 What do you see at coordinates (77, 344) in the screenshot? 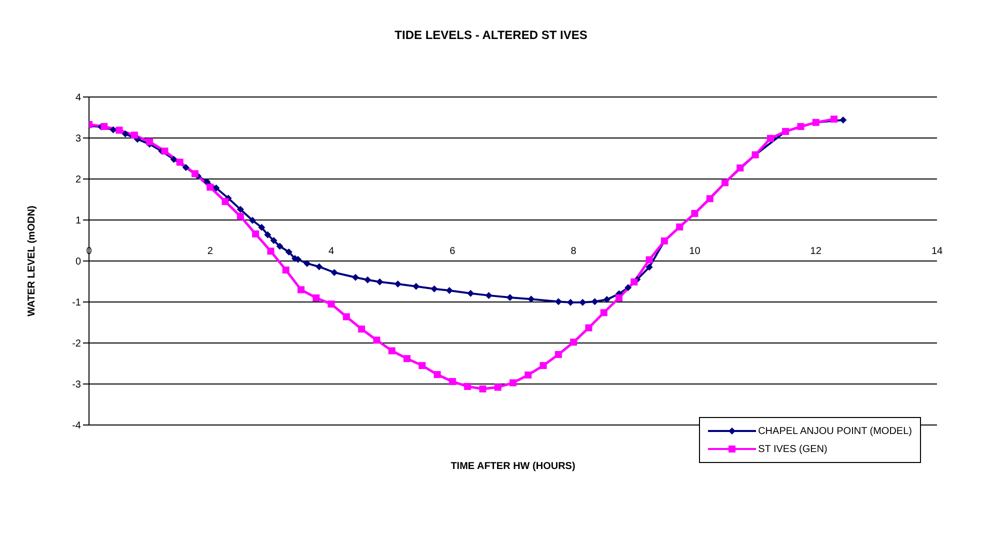
I see `y-tick-label: -2` at bounding box center [77, 344].